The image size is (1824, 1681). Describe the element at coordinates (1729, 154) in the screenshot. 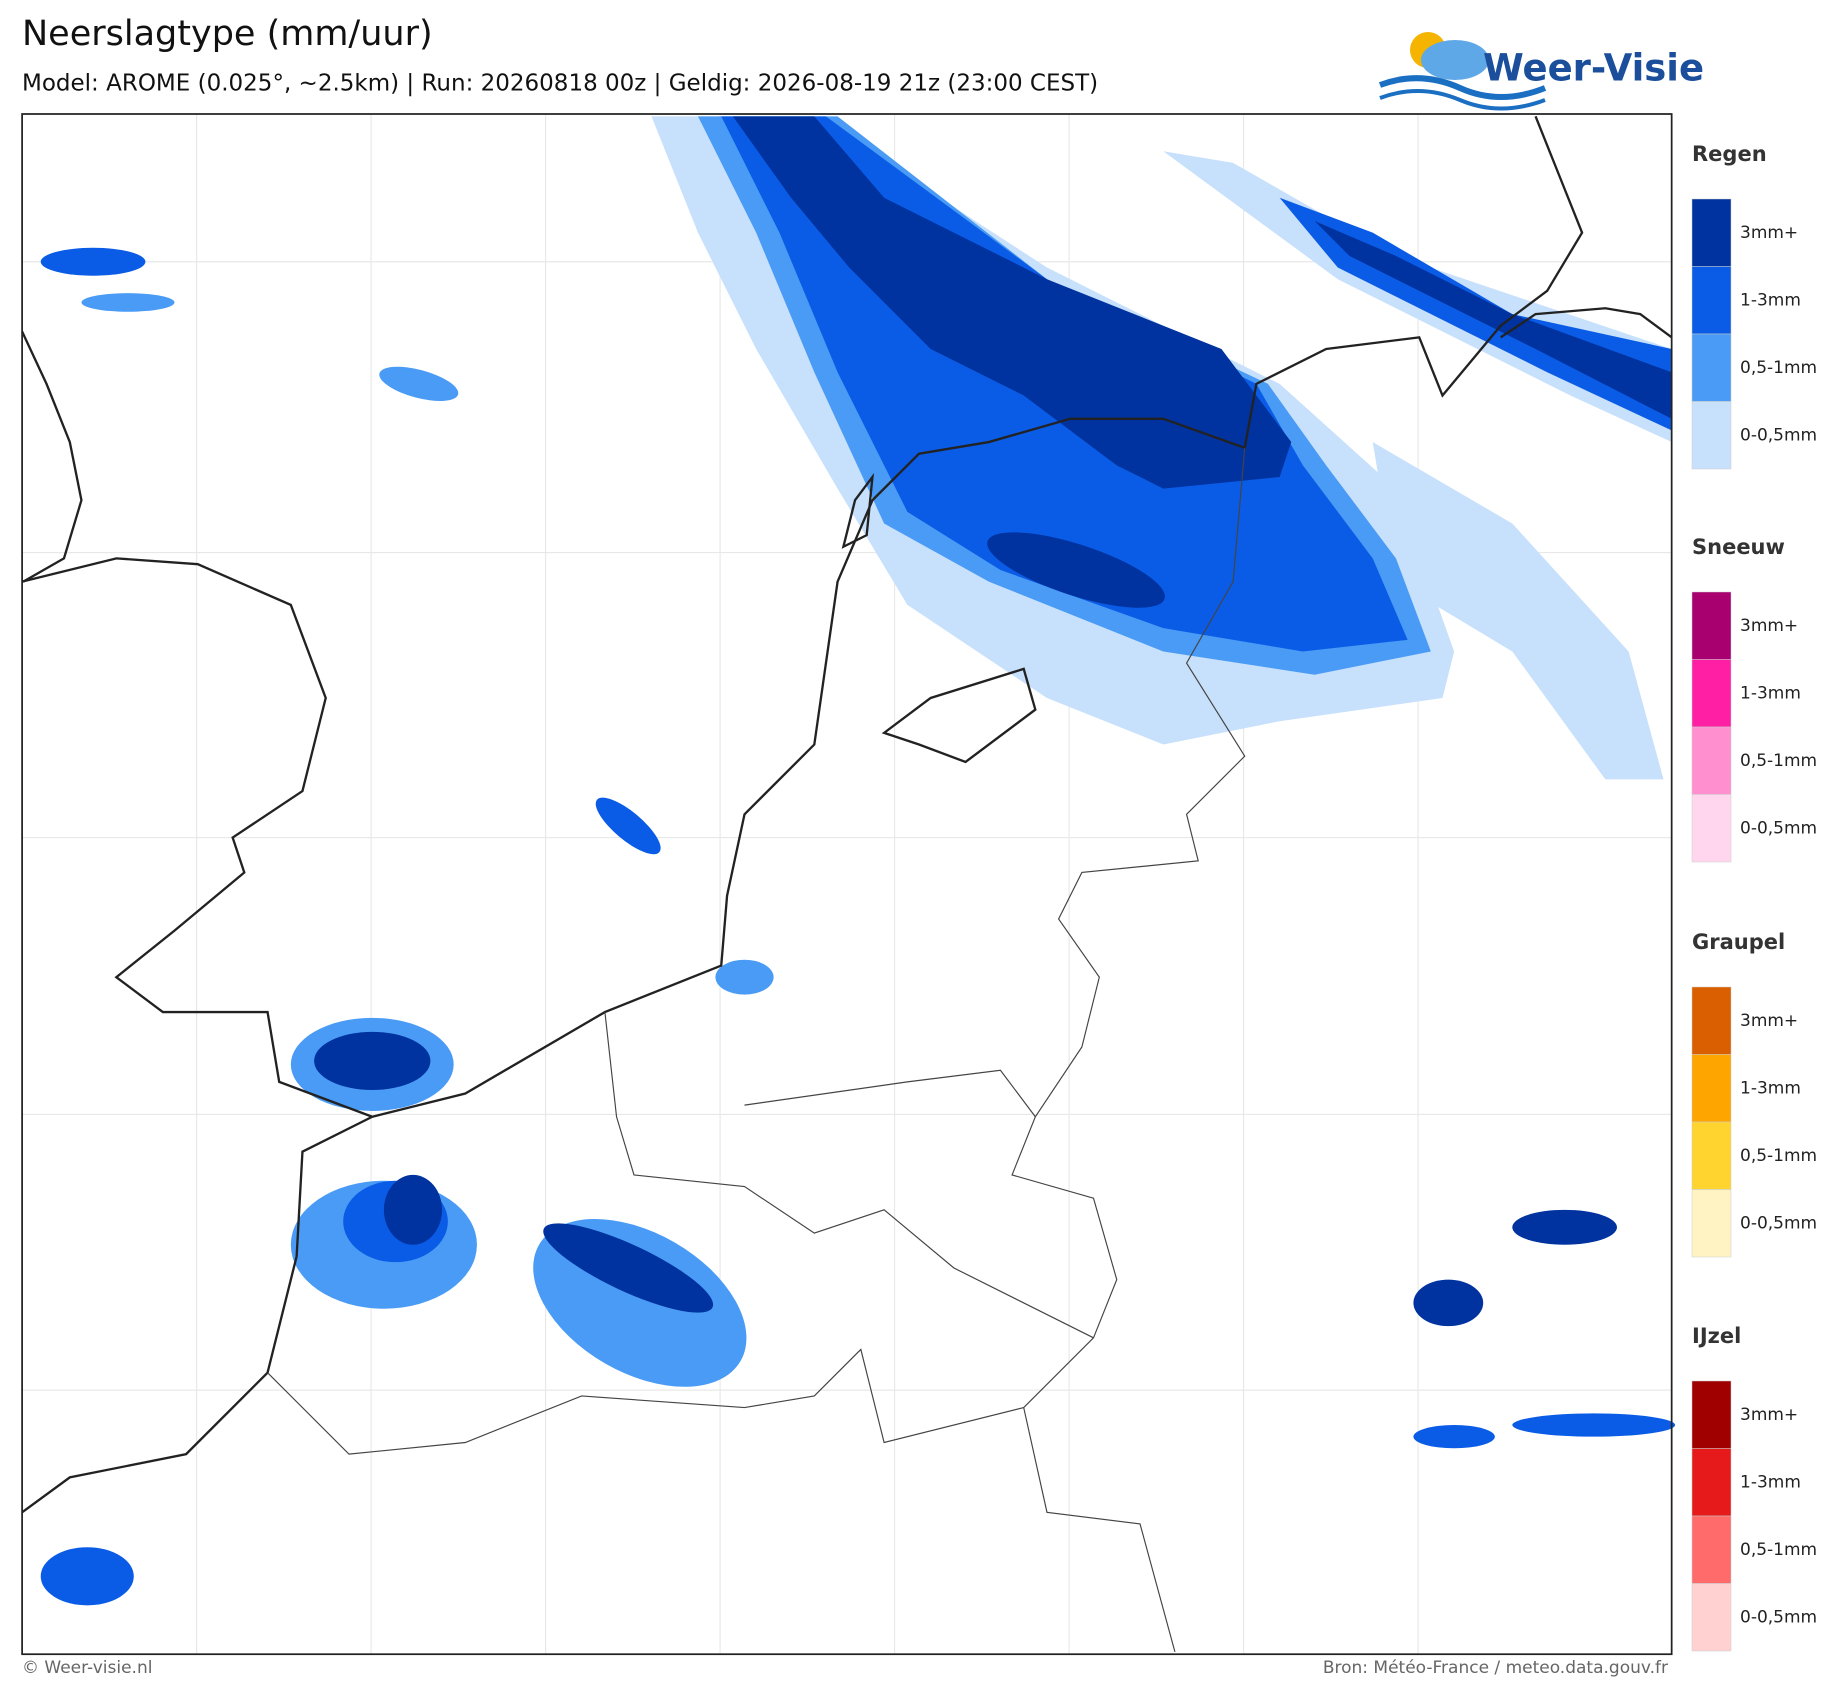

I see `legend-group-title: Regen` at that location.